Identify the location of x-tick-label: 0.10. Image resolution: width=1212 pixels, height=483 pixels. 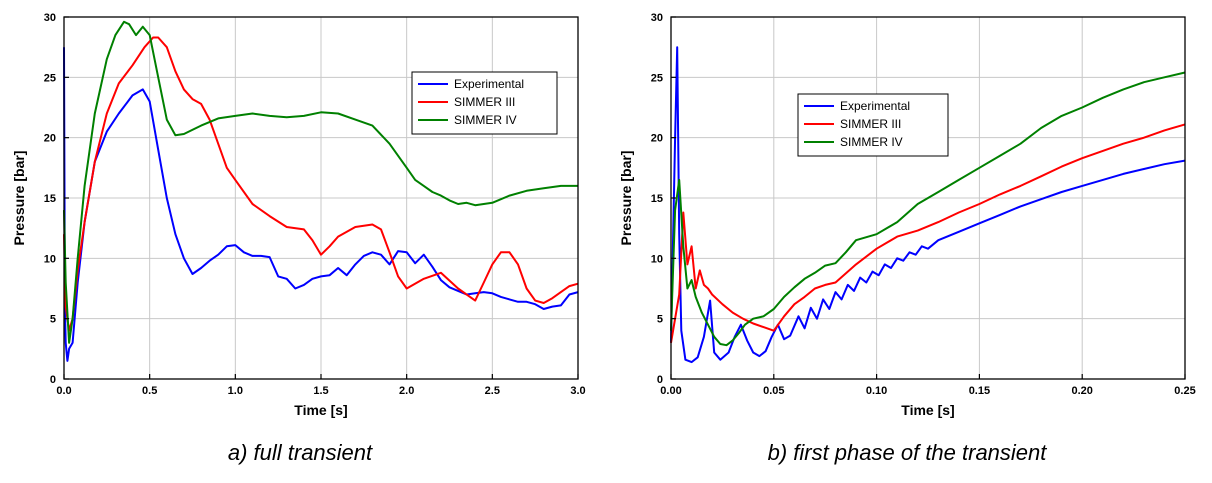
(876, 391).